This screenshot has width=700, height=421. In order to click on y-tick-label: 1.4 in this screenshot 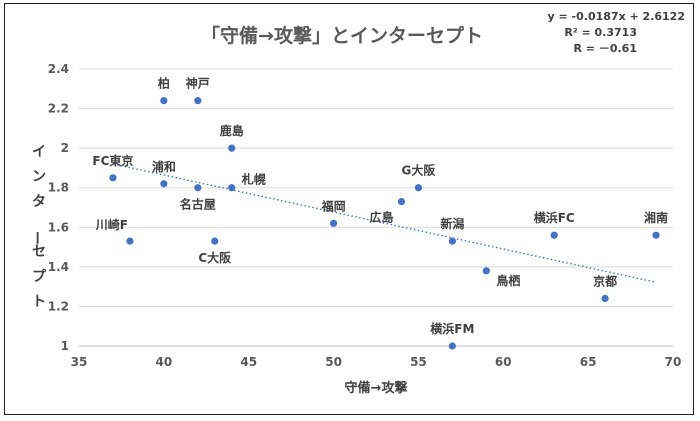, I will do `click(58, 267)`.